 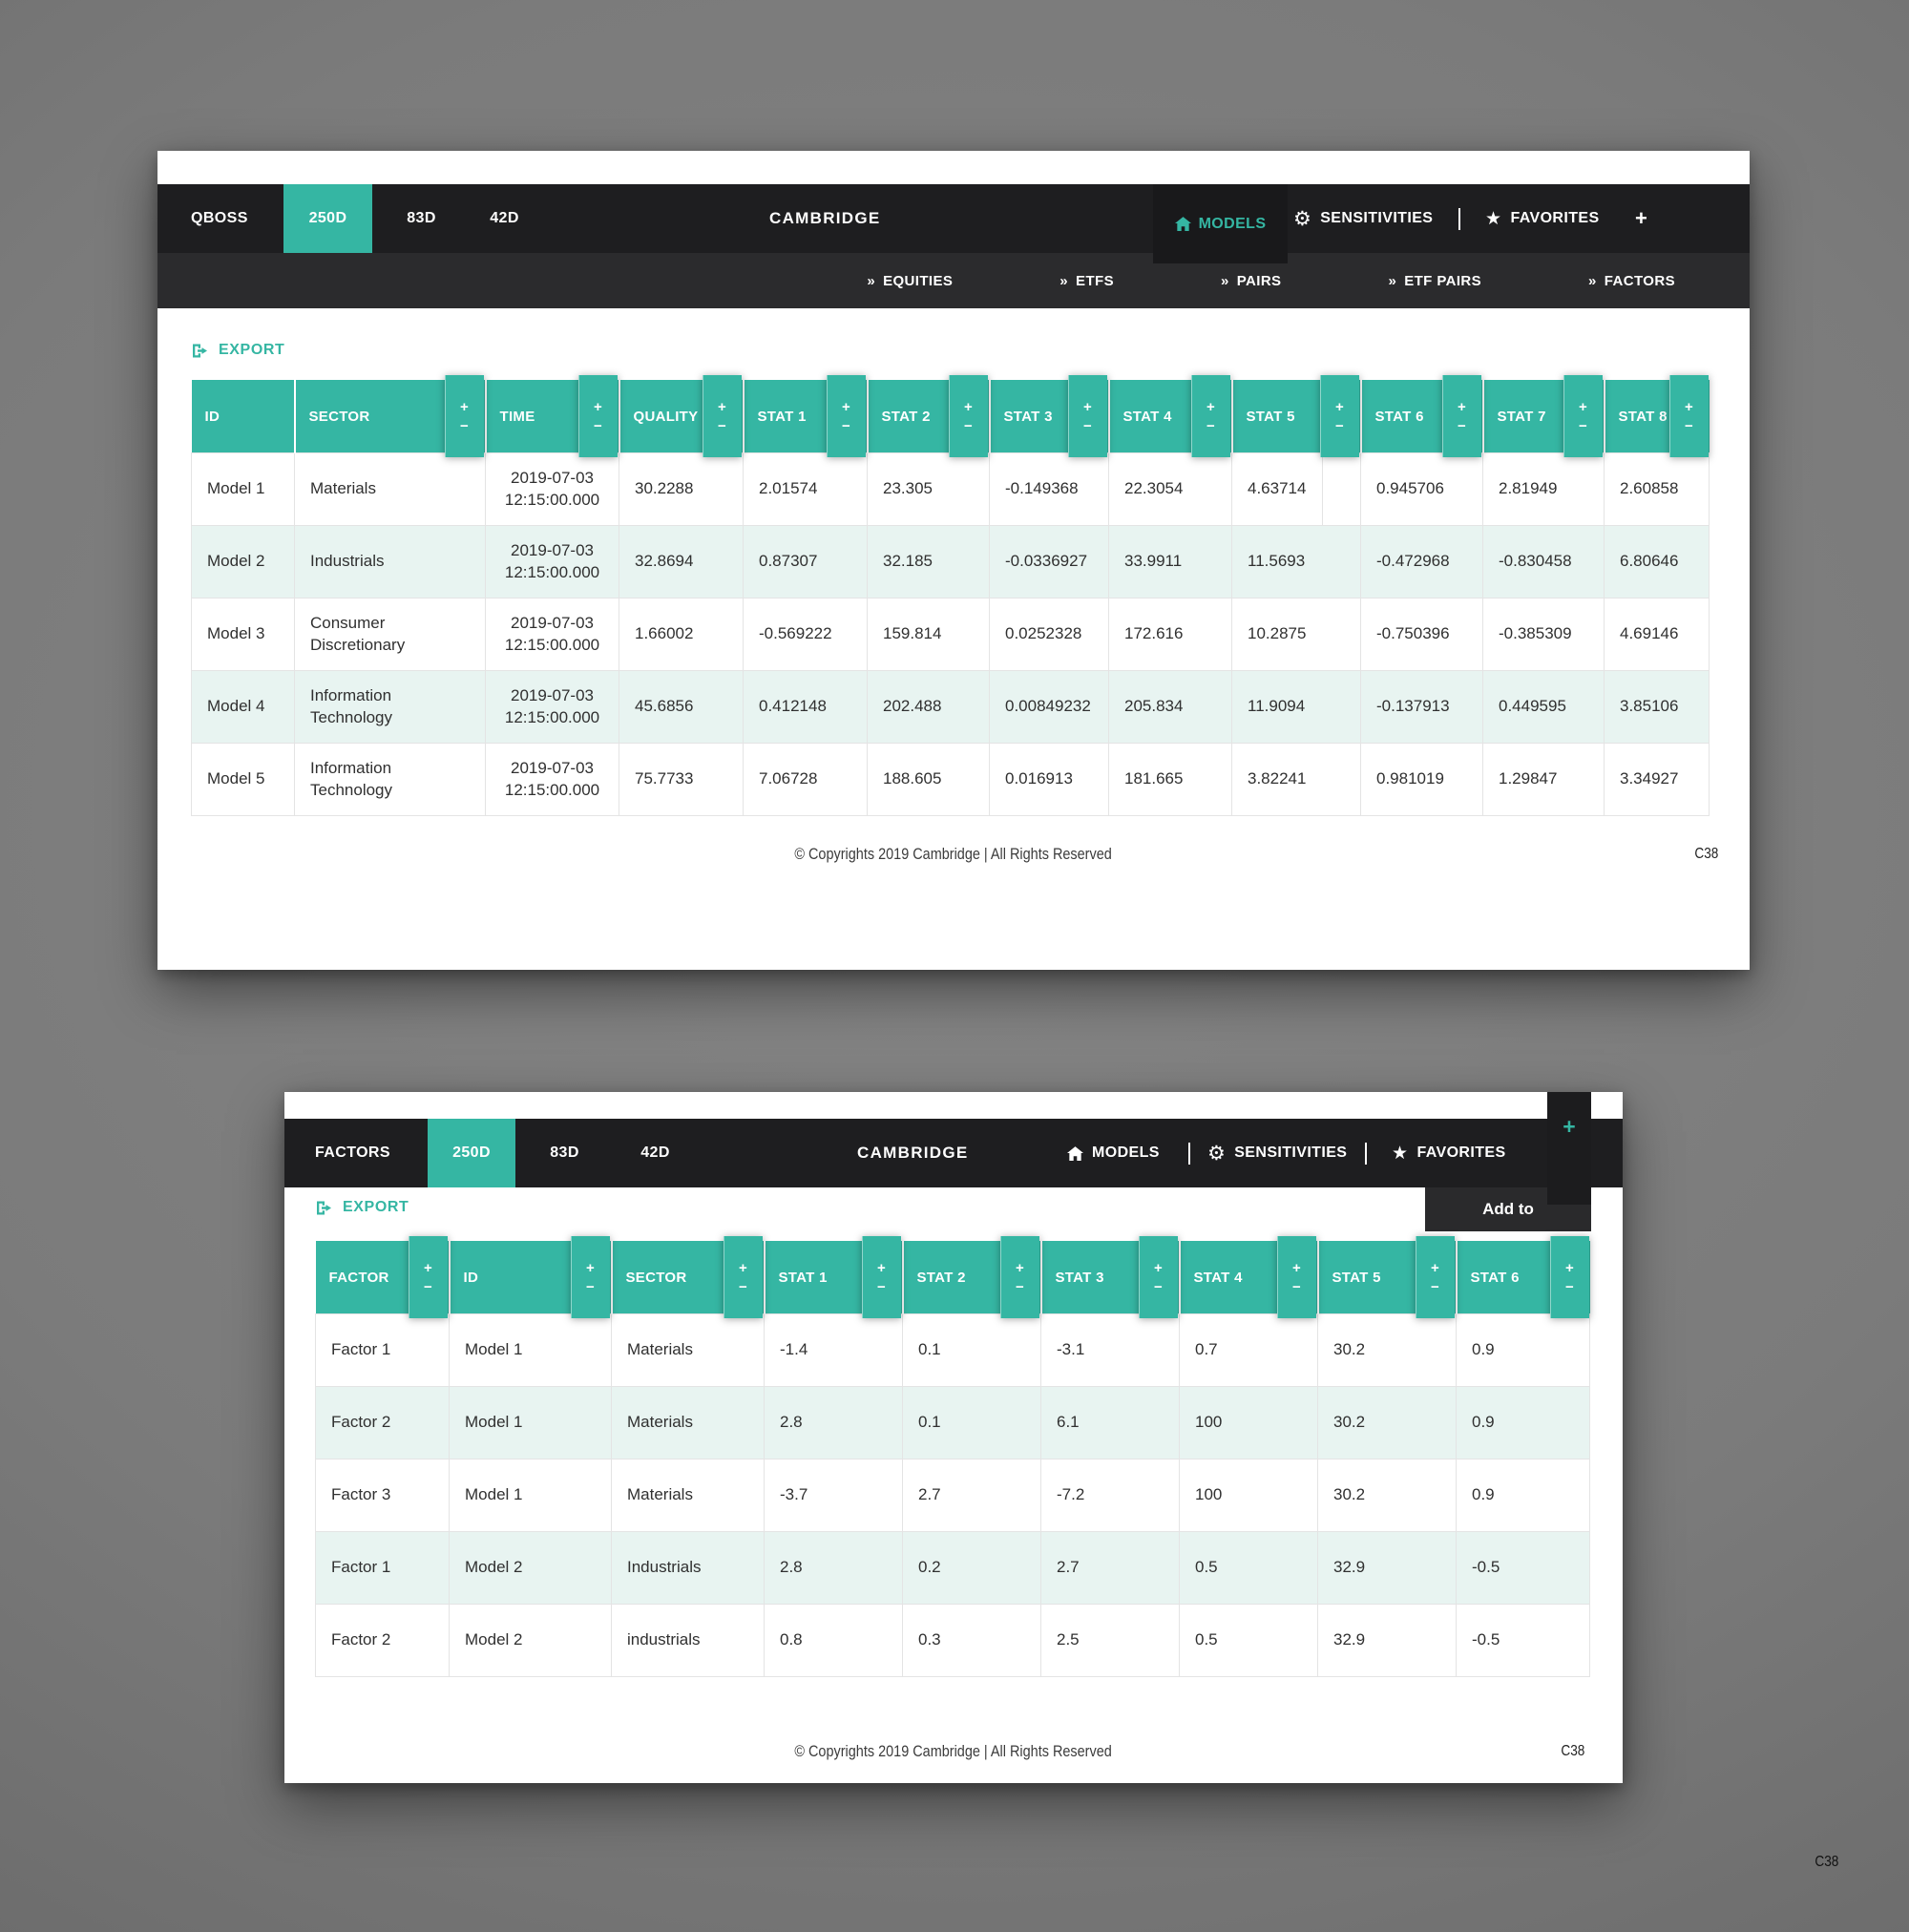 What do you see at coordinates (805, 489) in the screenshot?
I see `cell: 2.01574` at bounding box center [805, 489].